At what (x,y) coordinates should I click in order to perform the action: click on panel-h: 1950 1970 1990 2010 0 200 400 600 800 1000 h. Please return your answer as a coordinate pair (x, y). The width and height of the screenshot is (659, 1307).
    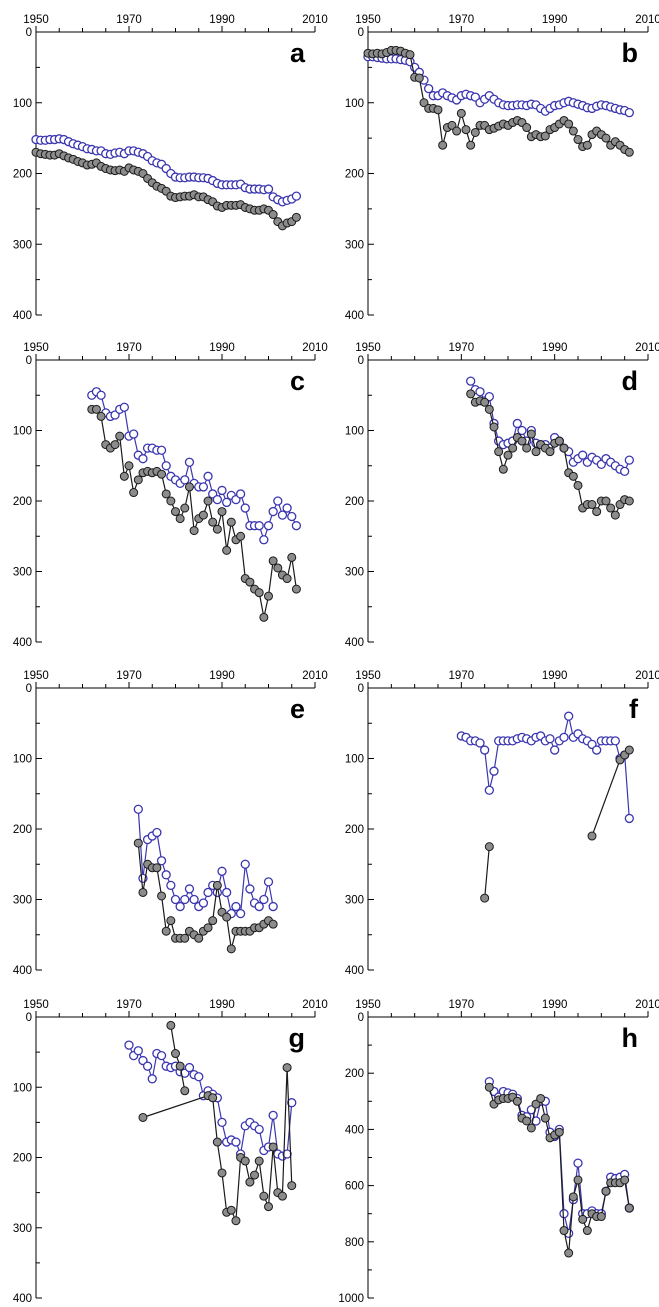
    Looking at the image, I should click on (498, 1152).